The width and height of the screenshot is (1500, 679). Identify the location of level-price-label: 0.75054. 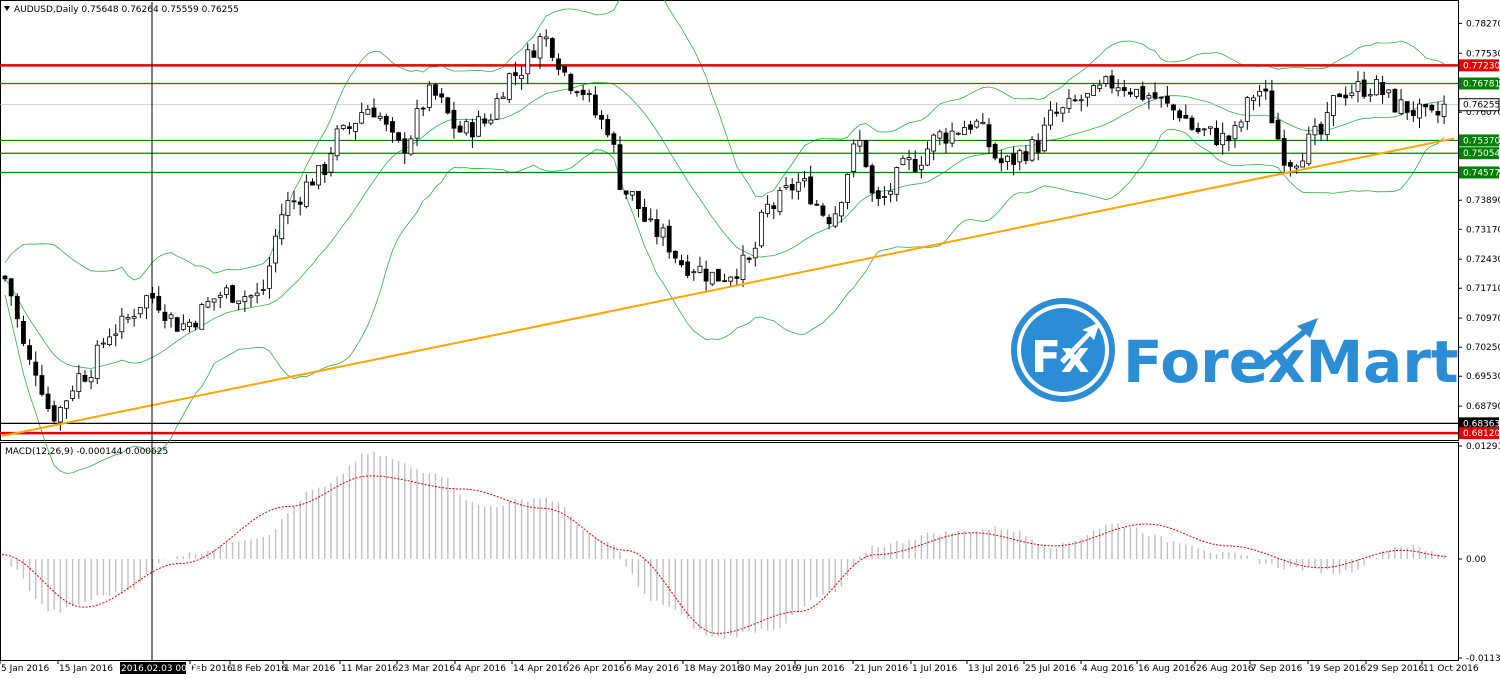
(1481, 154).